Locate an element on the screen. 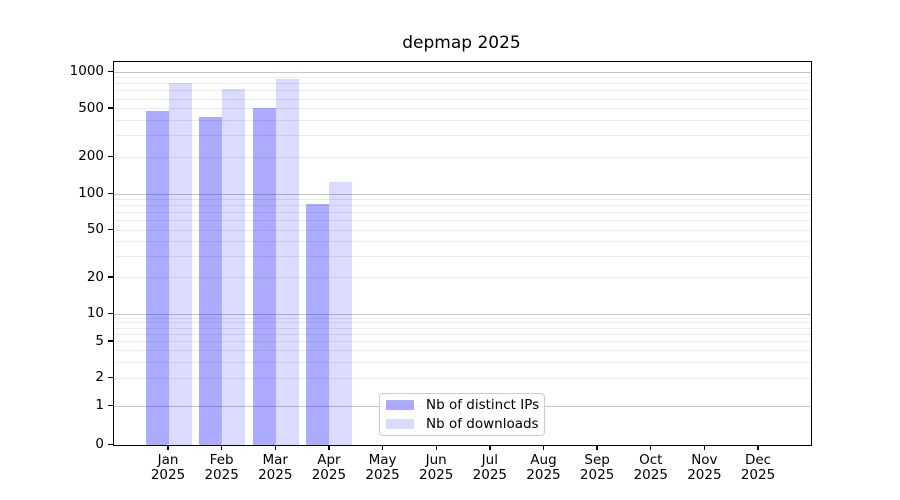 The image size is (900, 500). x-tick-label: May 2025 is located at coordinates (383, 468).